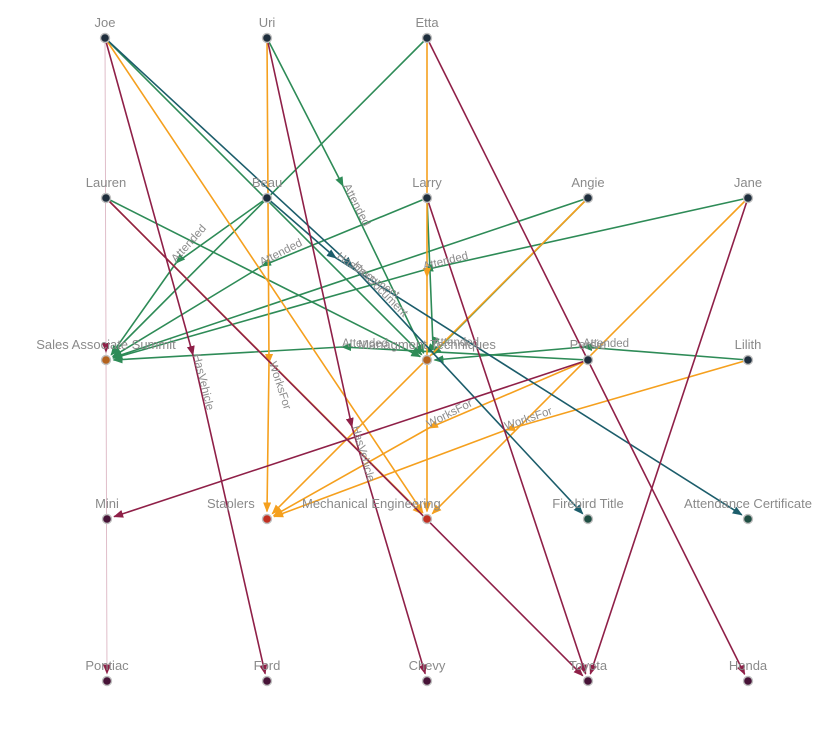 The height and width of the screenshot is (733, 839). What do you see at coordinates (279, 385) in the screenshot?
I see `edge-label-WorksFor-uri-staplers: WorksFor` at bounding box center [279, 385].